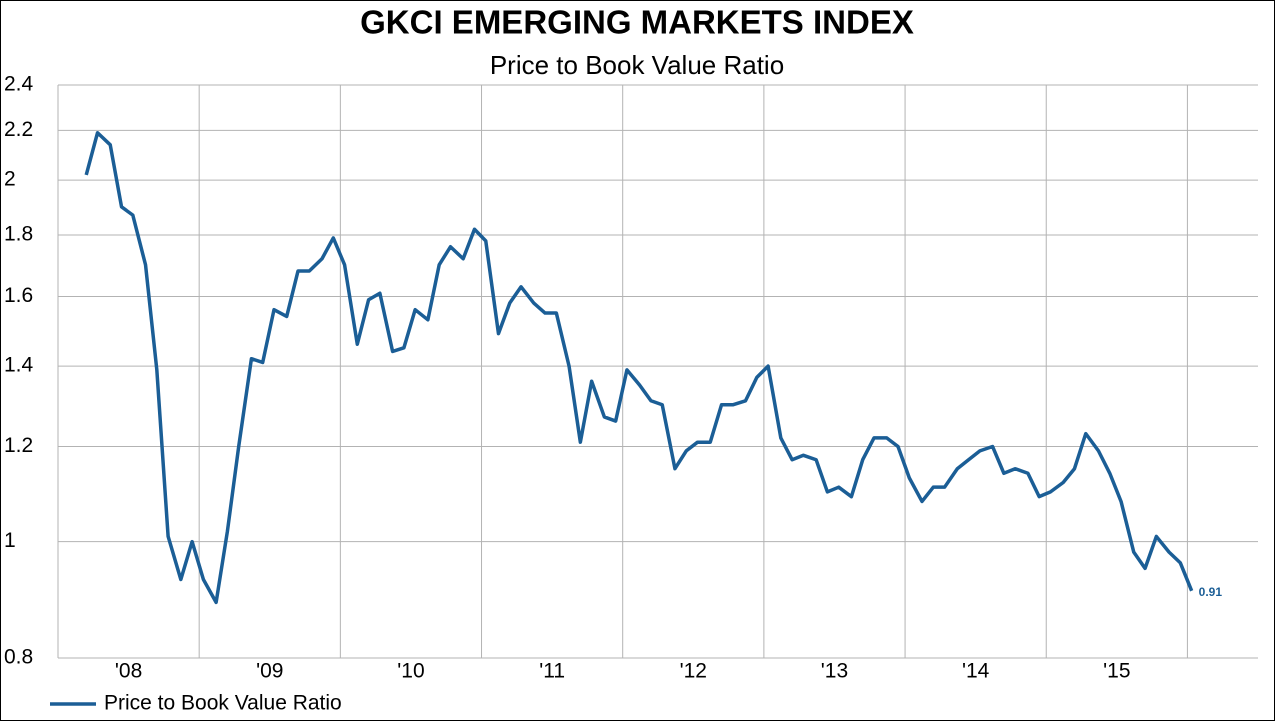 This screenshot has width=1275, height=721. I want to click on y-tick-label: 1.8, so click(18, 234).